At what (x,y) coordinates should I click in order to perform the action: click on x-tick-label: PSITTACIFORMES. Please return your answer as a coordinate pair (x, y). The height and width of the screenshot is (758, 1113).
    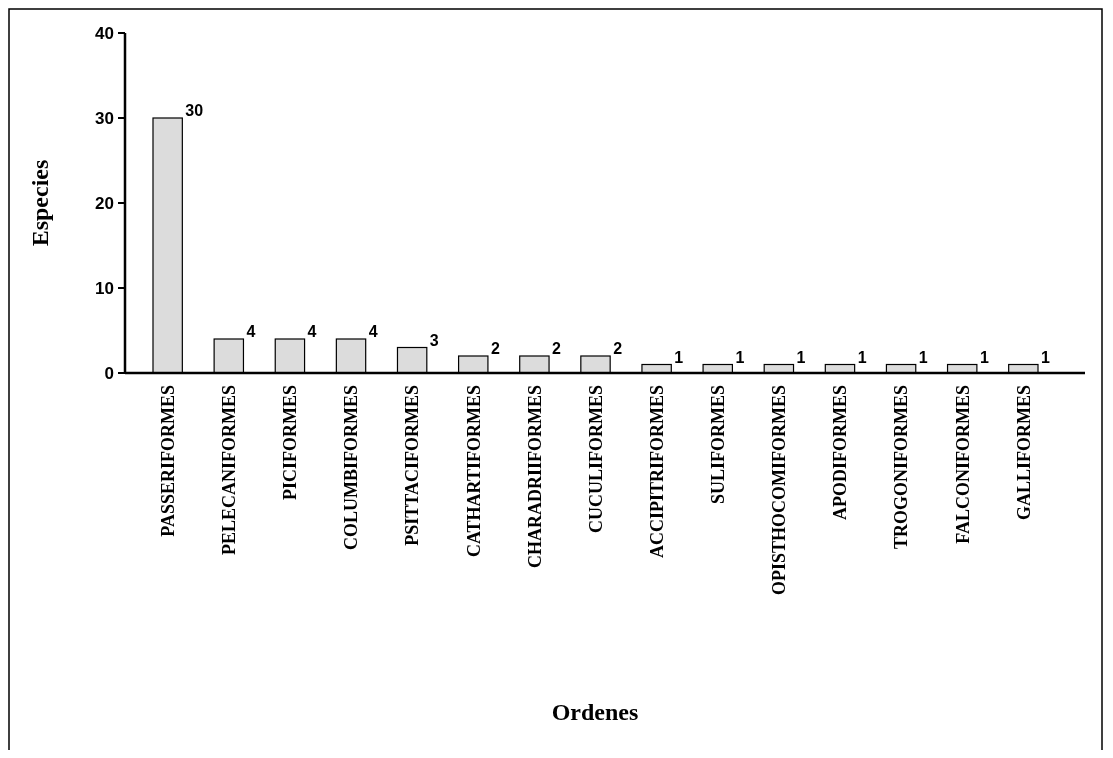
    Looking at the image, I should click on (412, 465).